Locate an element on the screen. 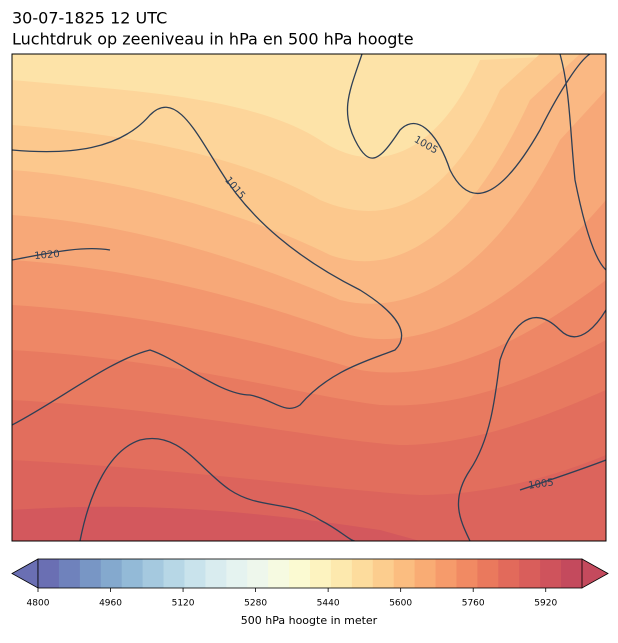  colorbar-tick-label: 5120 is located at coordinates (183, 604).